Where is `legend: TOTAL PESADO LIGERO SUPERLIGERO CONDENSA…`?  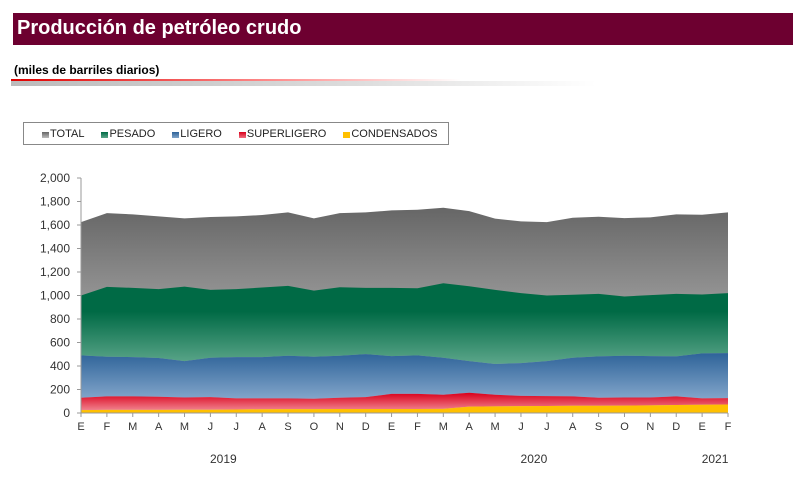
legend: TOTAL PESADO LIGERO SUPERLIGERO CONDENSA… is located at coordinates (236, 133).